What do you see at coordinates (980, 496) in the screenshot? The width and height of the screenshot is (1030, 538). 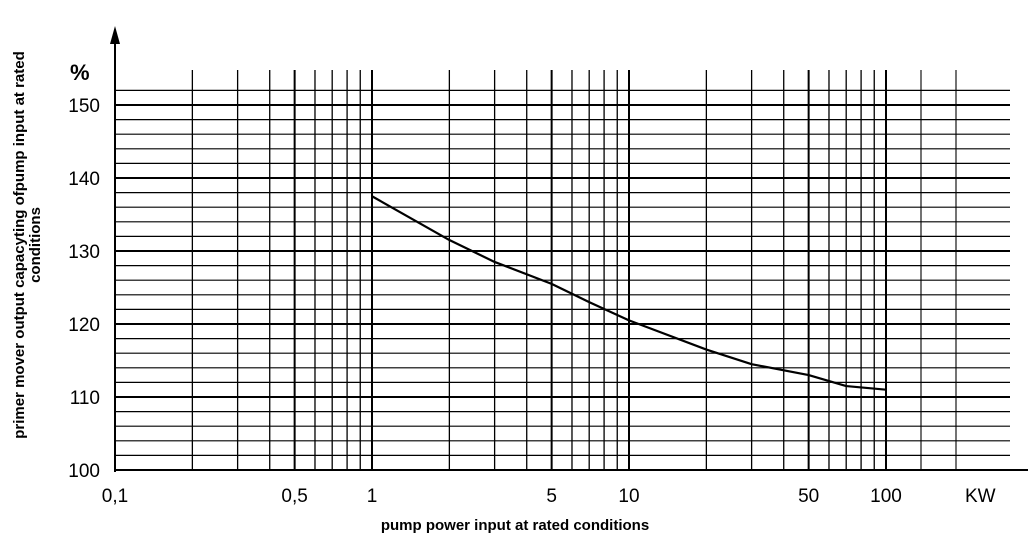 I see `x-unit-label: KW` at bounding box center [980, 496].